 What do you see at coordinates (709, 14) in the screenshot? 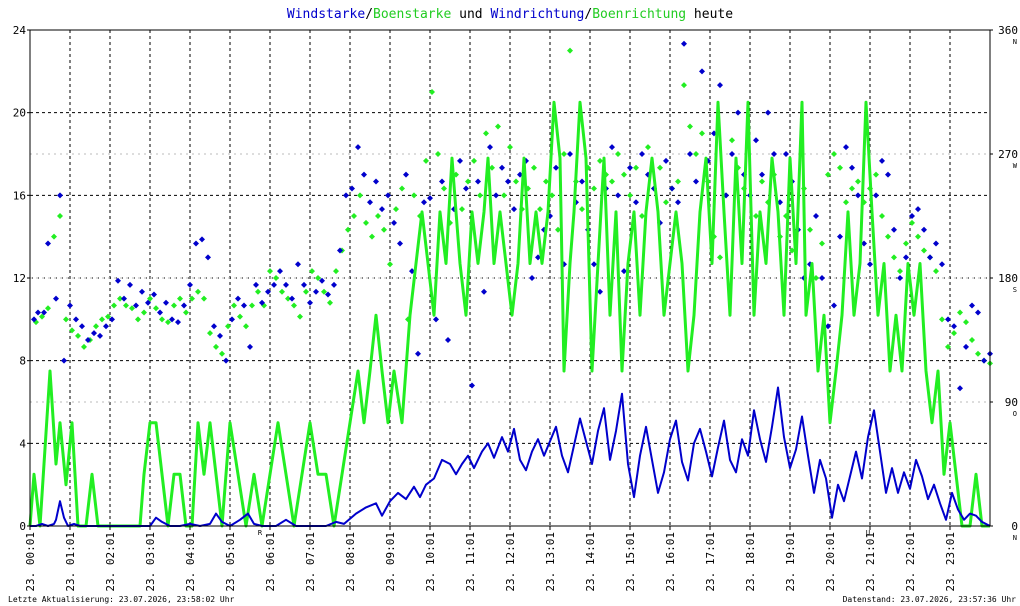
I see `title-part-7: heute` at bounding box center [709, 14].